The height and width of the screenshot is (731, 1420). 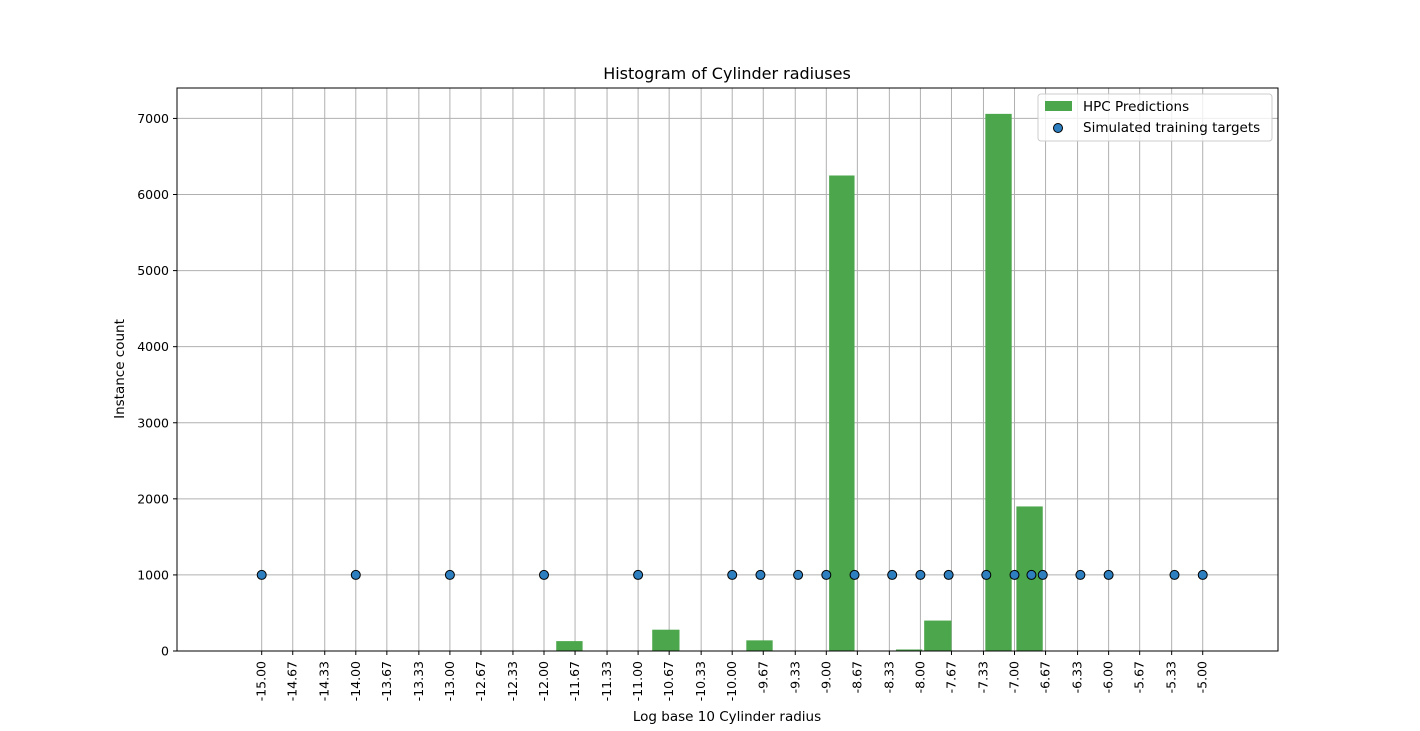 What do you see at coordinates (1108, 677) in the screenshot?
I see `x-tick-label: -6.00` at bounding box center [1108, 677].